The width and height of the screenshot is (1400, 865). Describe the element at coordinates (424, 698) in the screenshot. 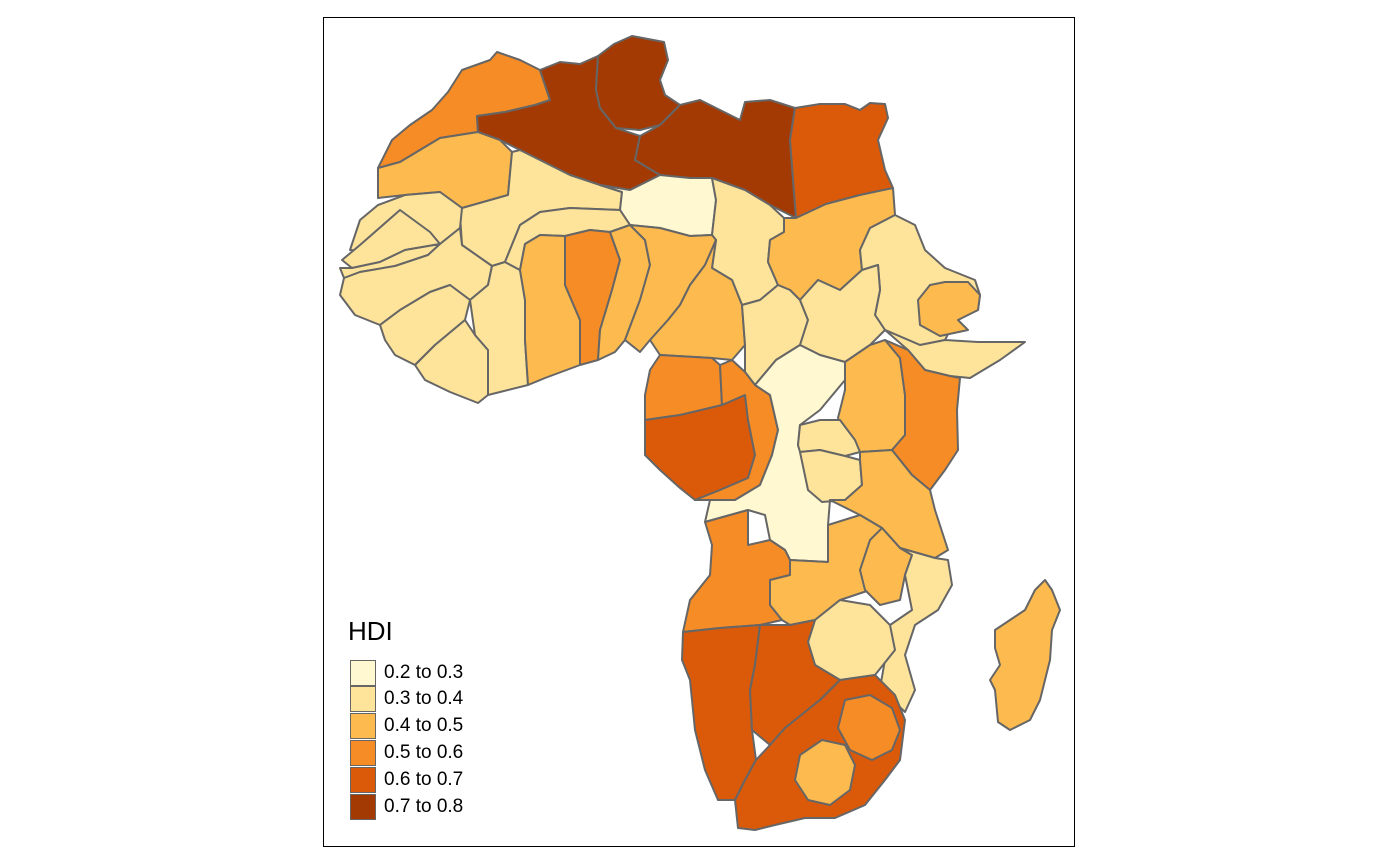

I see `legend-label: 0.3 to 0.4` at that location.